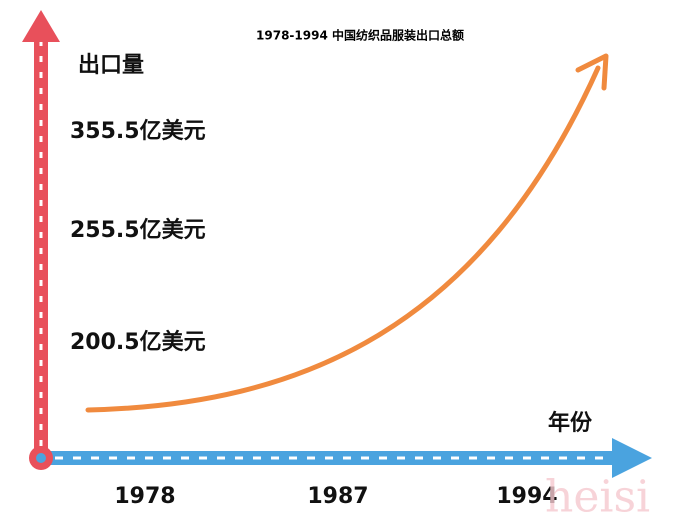  I want to click on watermark: heisi, so click(597, 497).